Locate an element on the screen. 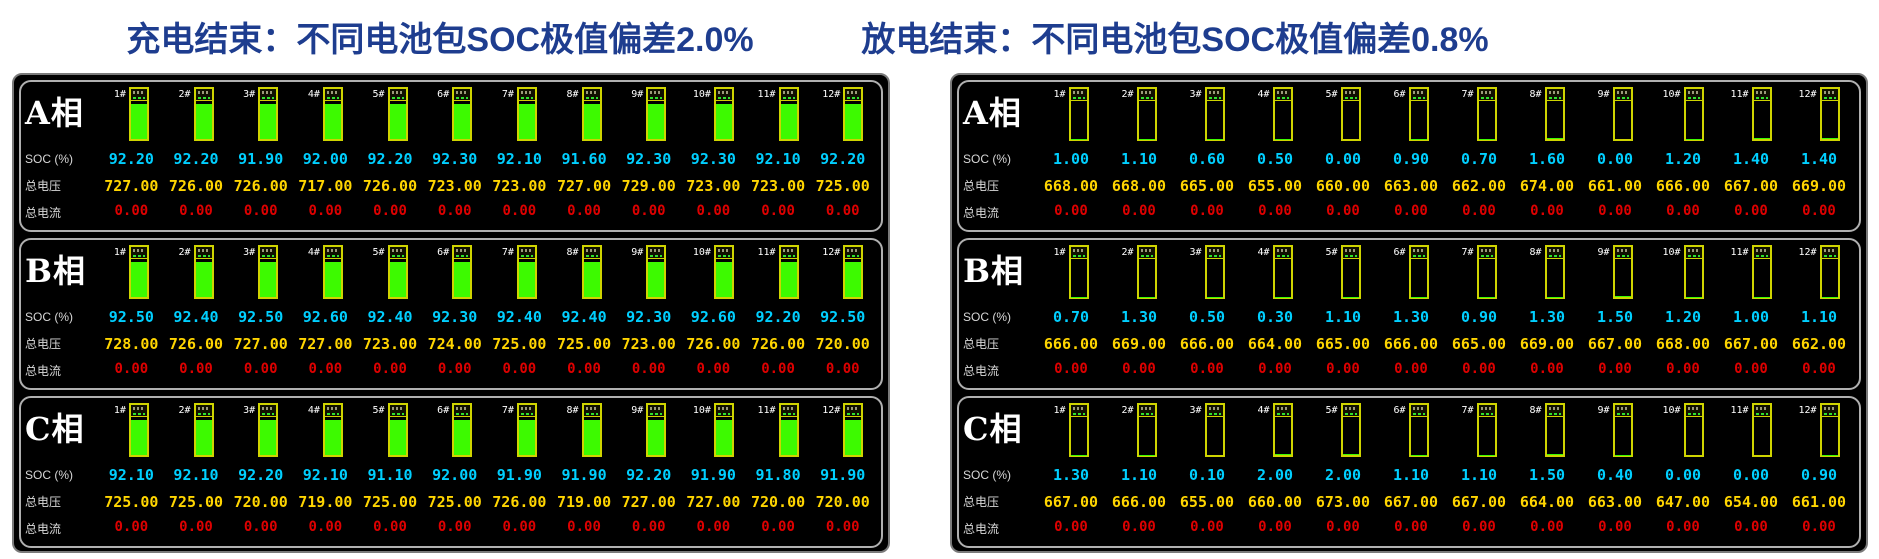 Image resolution: width=1879 pixels, height=559 pixels. discharge-end-title: 放电结束：不同电池包SOC极值偏差0.8% is located at coordinates (1175, 40).